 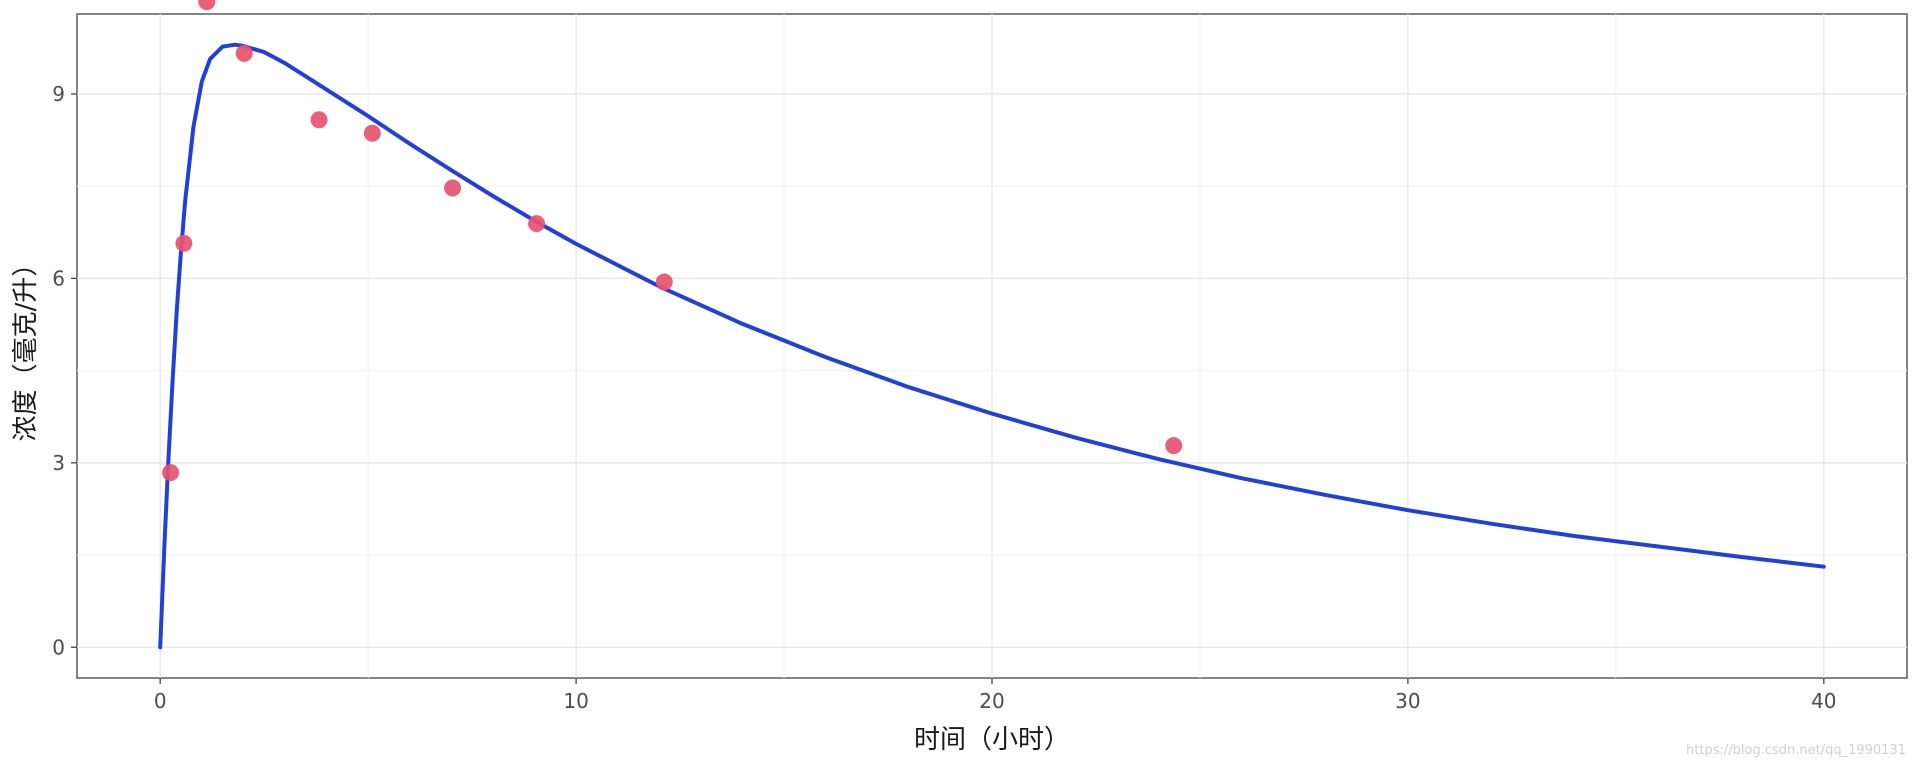 I want to click on x-axis-ticks: 0 10 20 30 40, so click(x=995, y=695).